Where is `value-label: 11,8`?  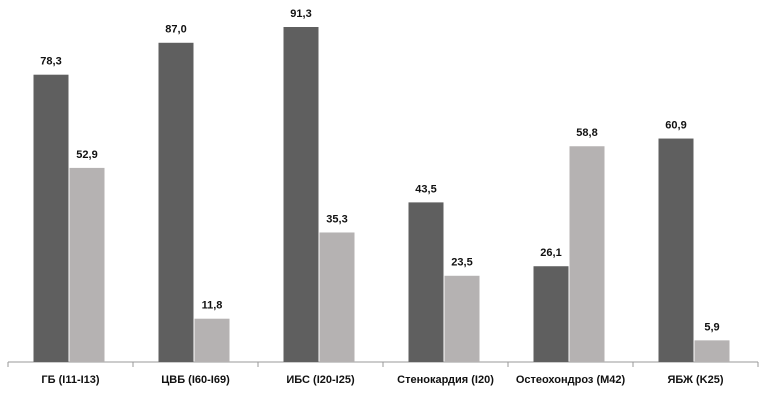
value-label: 11,8 is located at coordinates (212, 306).